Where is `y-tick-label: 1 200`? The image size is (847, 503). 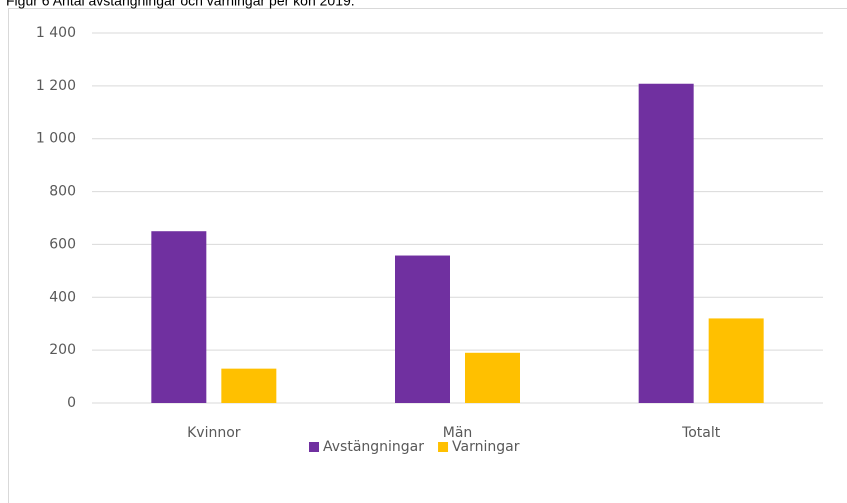
y-tick-label: 1 200 is located at coordinates (56, 86).